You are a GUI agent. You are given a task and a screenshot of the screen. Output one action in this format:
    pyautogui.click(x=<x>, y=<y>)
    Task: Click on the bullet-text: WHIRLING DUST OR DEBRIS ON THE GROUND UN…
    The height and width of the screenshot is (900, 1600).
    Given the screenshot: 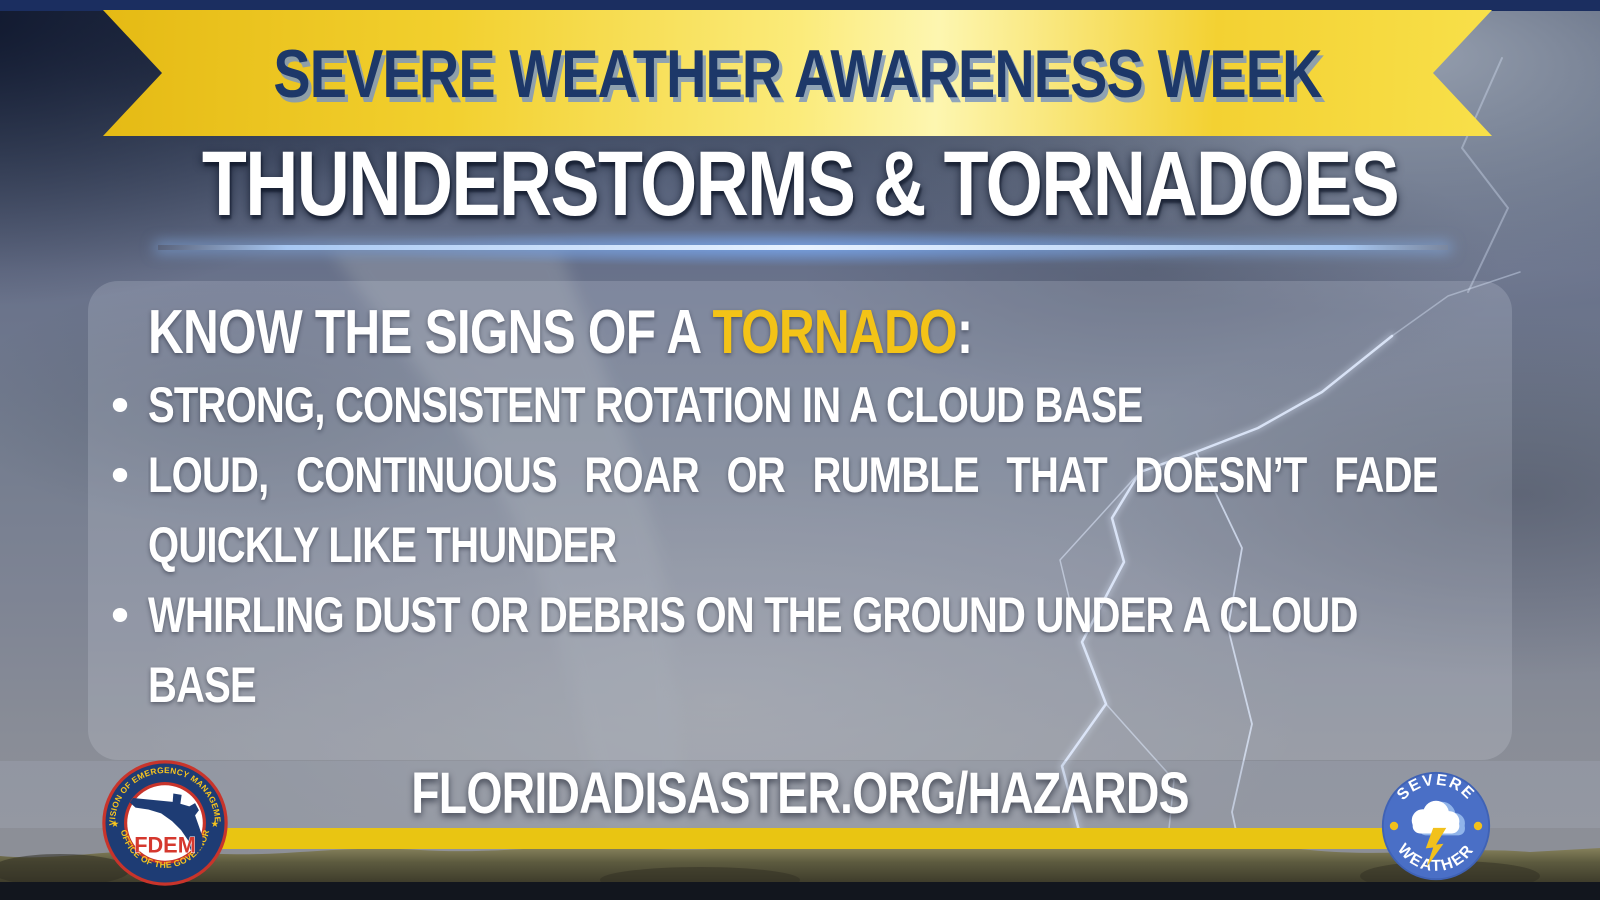 What is the action you would take?
    pyautogui.click(x=753, y=615)
    